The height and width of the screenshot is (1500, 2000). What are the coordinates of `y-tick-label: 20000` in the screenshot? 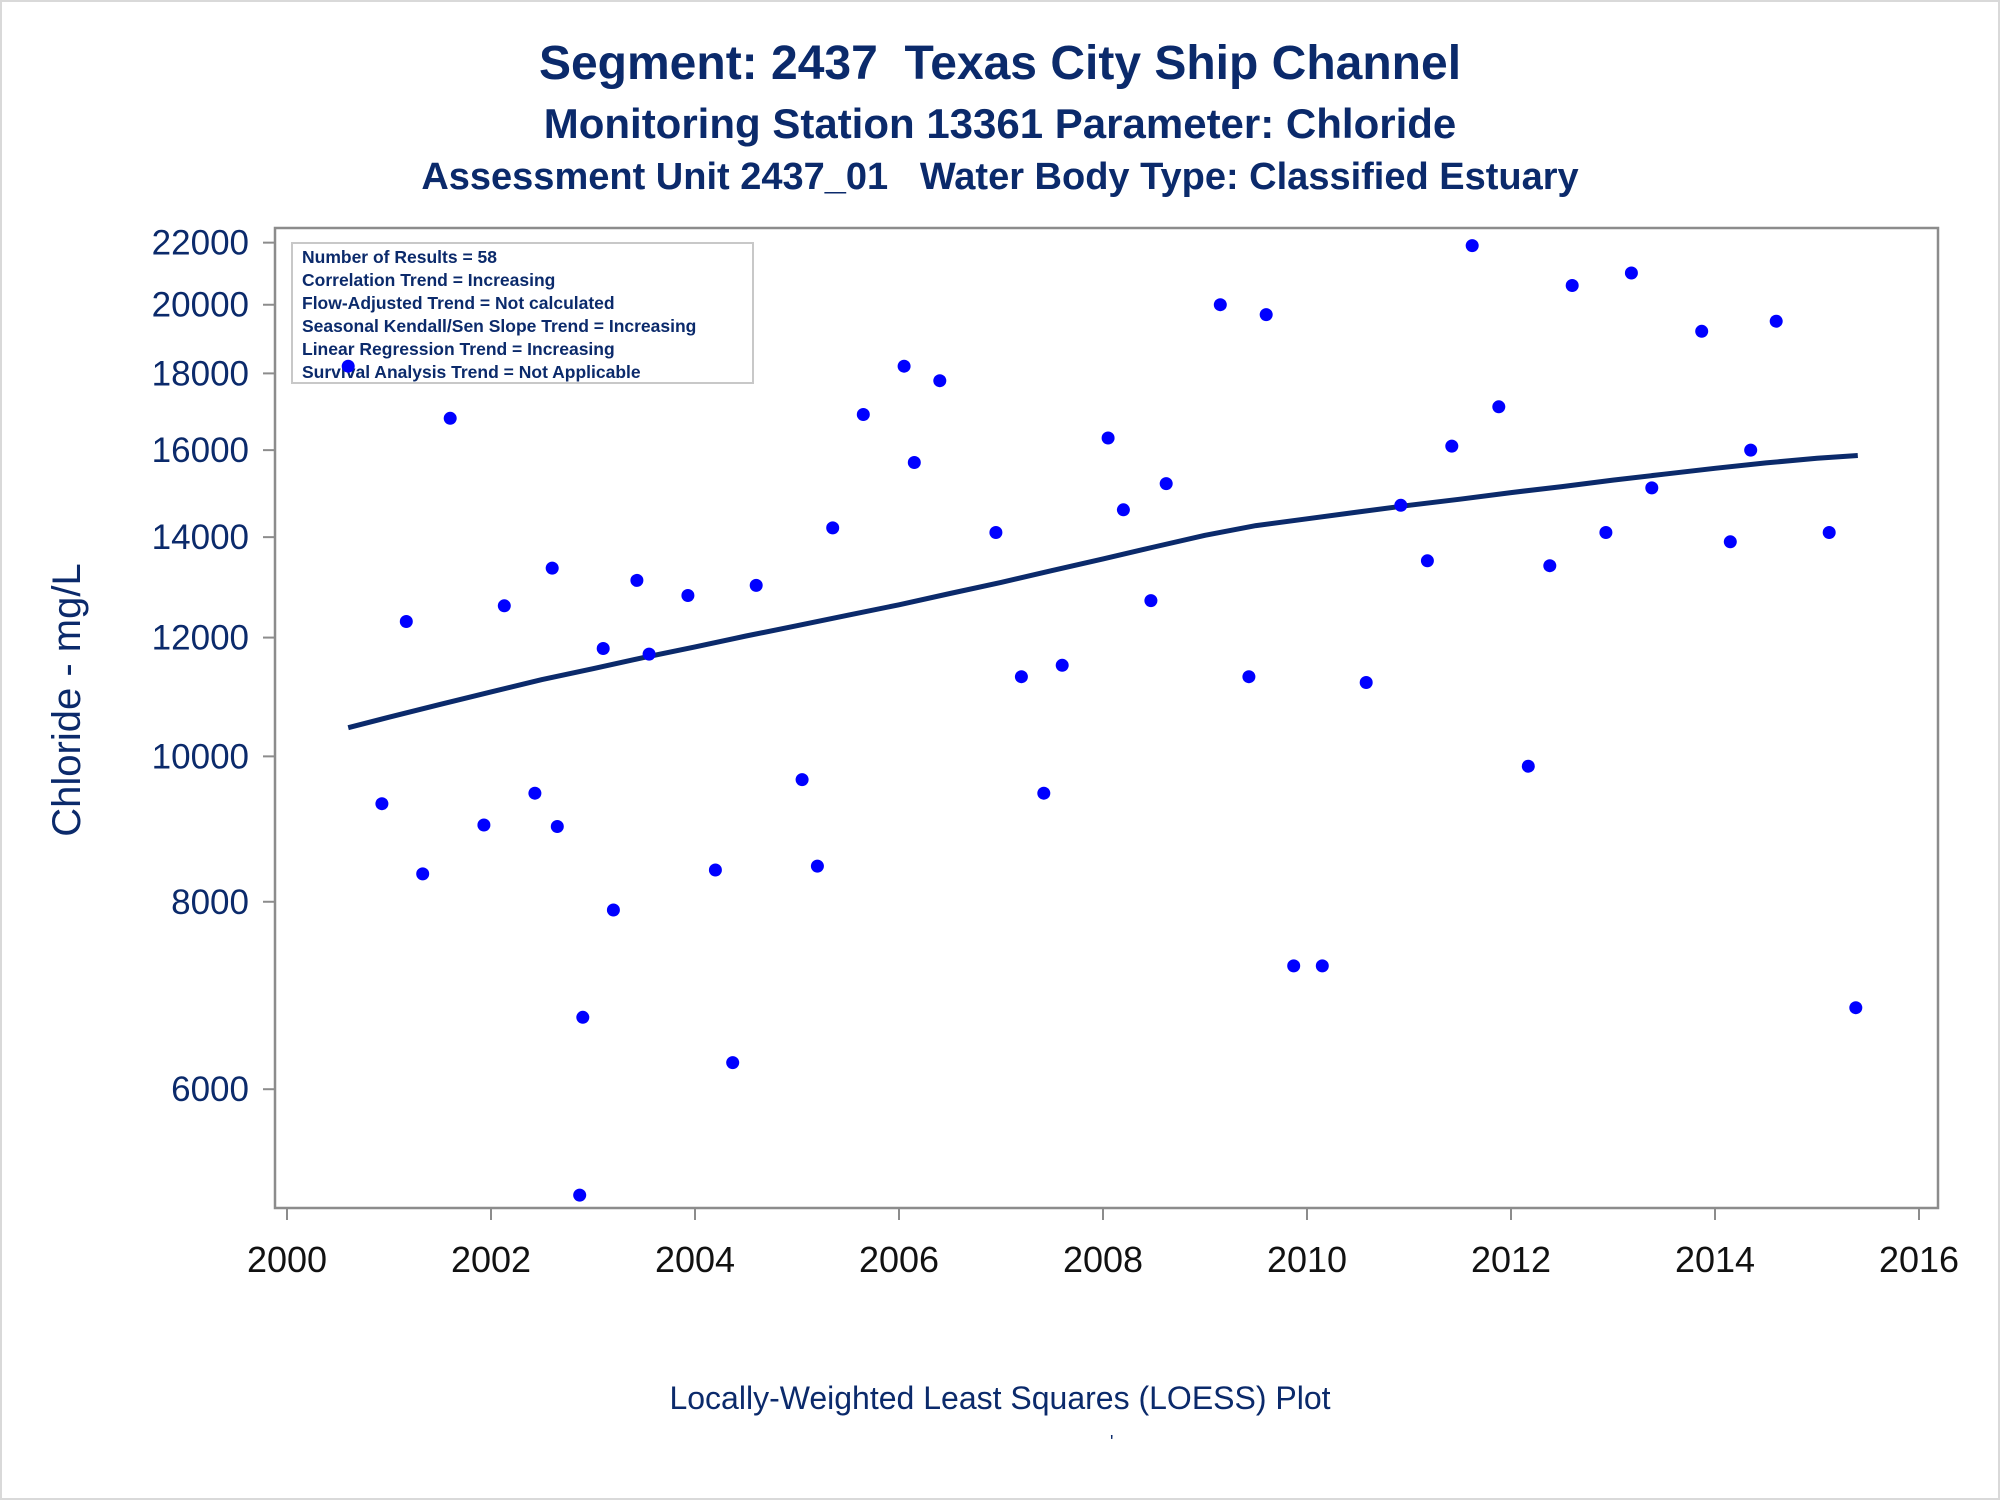 It's located at (200, 305).